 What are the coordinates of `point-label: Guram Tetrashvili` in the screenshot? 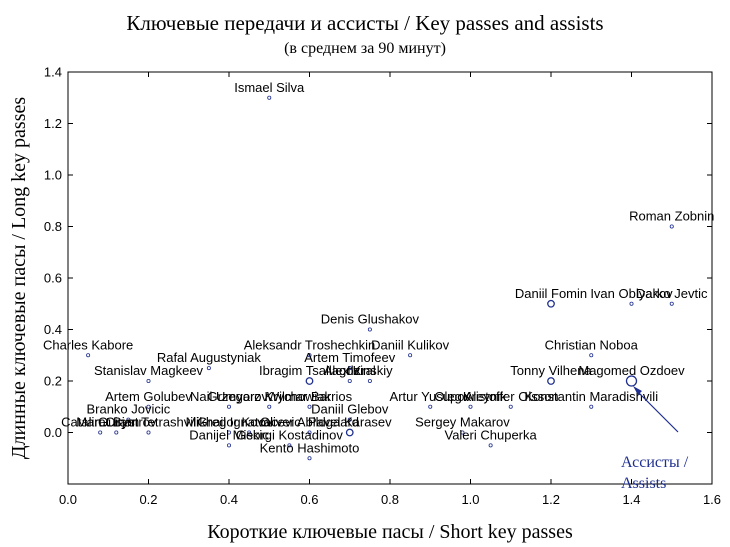 It's located at (148, 422).